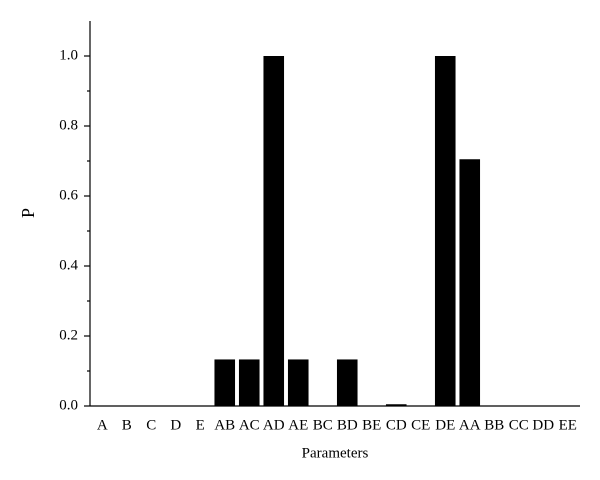 Image resolution: width=600 pixels, height=480 pixels. I want to click on y-tick-label: 0.4, so click(68, 265).